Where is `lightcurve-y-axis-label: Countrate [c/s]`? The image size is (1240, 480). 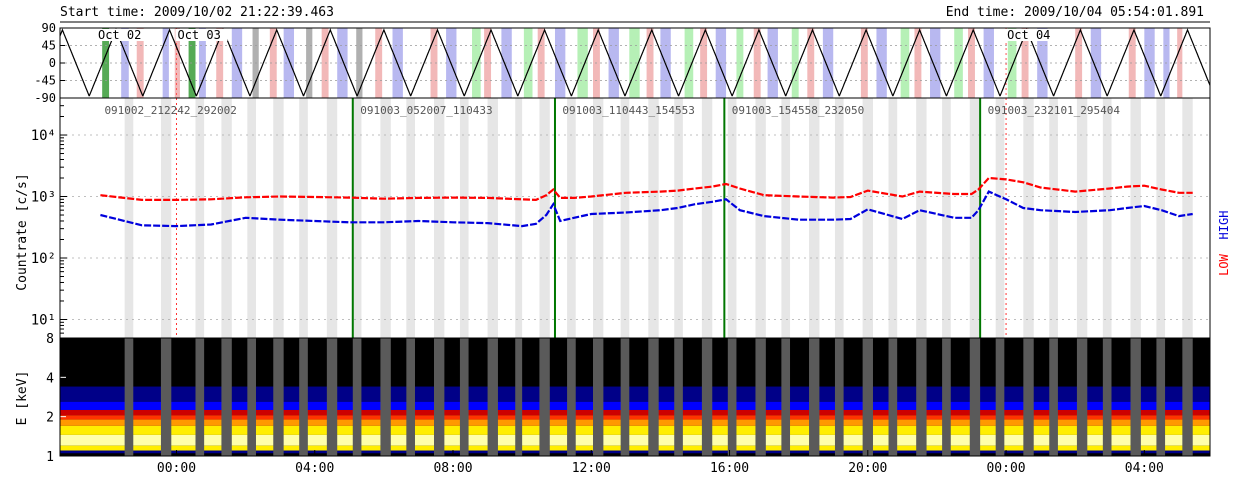
lightcurve-y-axis-label: Countrate [c/s] is located at coordinates (22, 231).